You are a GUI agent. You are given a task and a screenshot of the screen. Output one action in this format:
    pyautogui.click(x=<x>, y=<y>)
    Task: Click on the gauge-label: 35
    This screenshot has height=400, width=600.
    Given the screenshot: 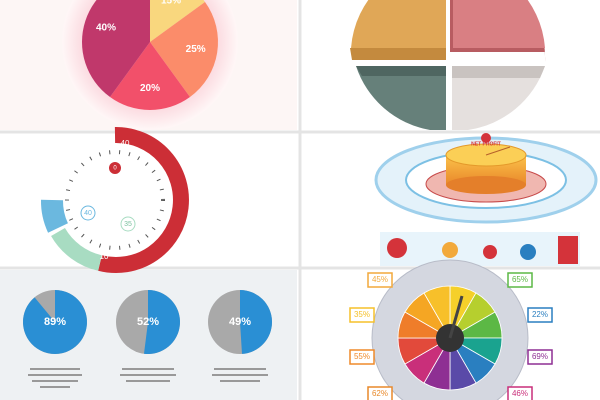 What is the action you would take?
    pyautogui.click(x=128, y=224)
    